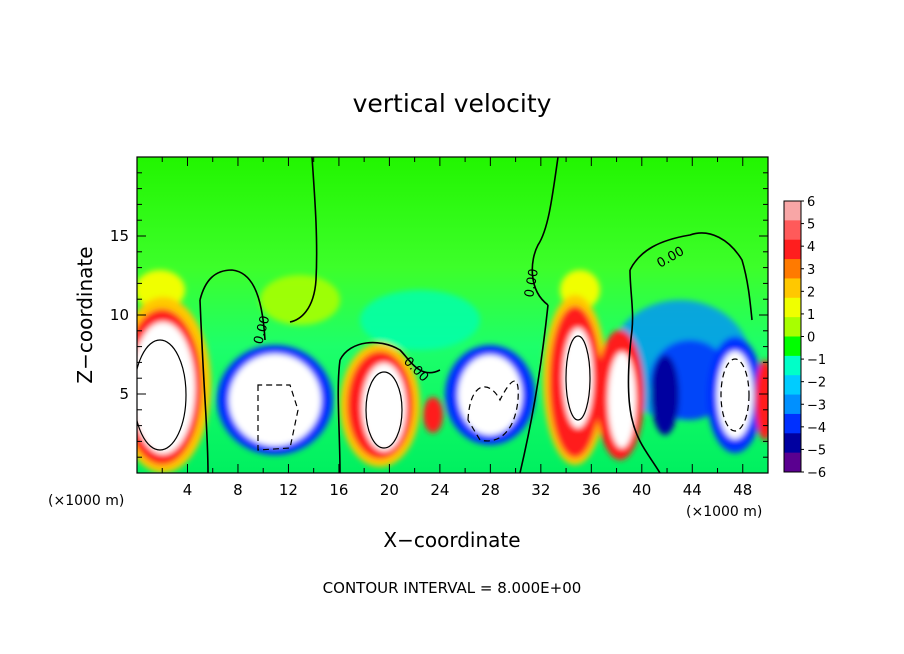  Describe the element at coordinates (238, 490) in the screenshot. I see `x-tick-label: 8` at that location.